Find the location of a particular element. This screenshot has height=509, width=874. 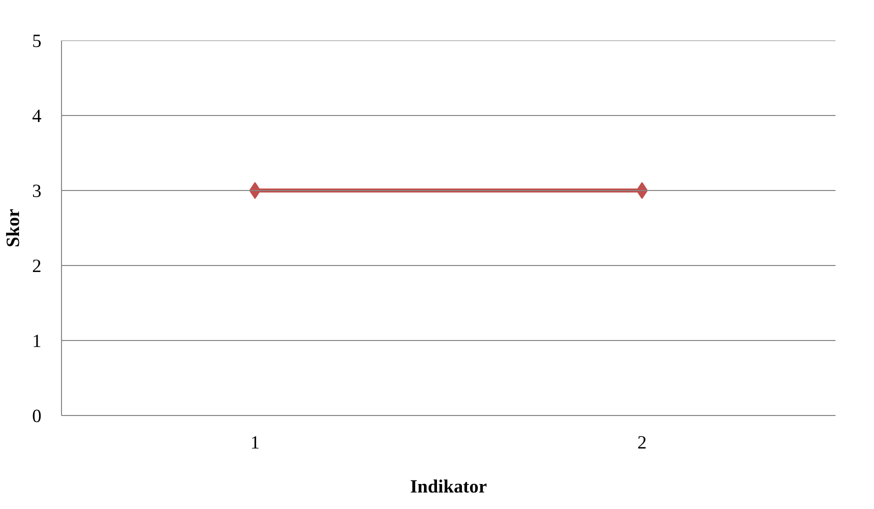

x-axis-title: Indikator is located at coordinates (448, 487).